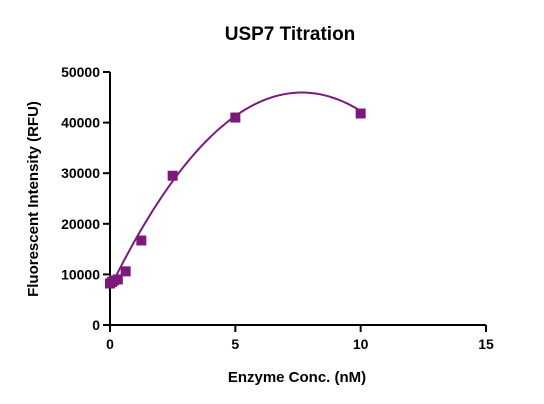  I want to click on y-tick-label: 10000, so click(80, 274).